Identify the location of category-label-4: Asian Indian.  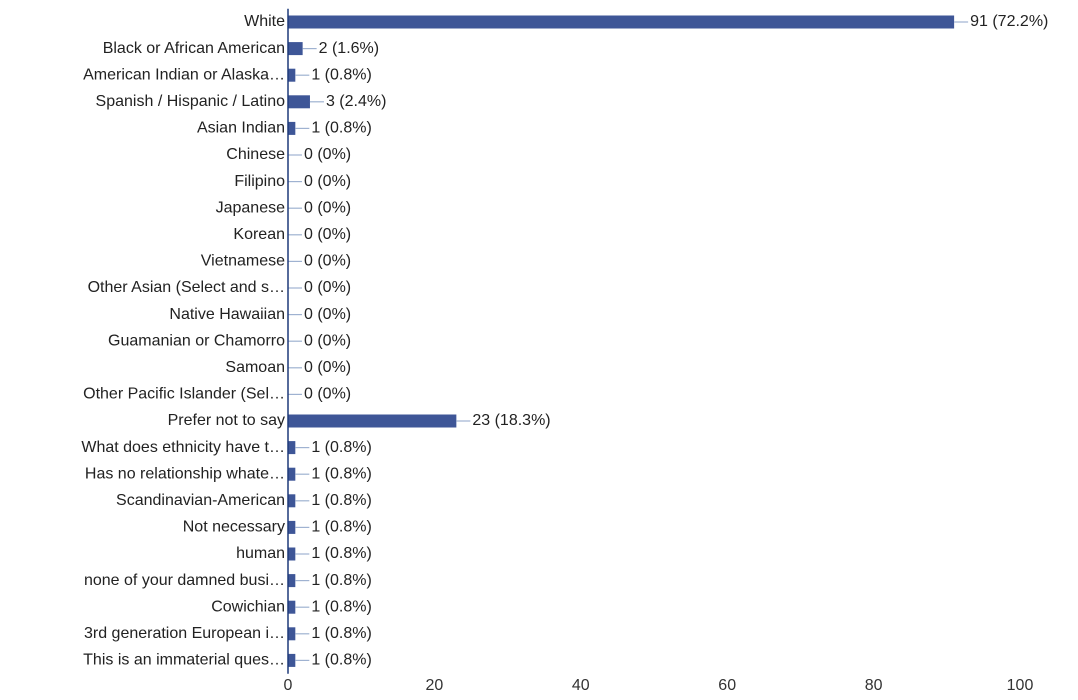
(241, 128).